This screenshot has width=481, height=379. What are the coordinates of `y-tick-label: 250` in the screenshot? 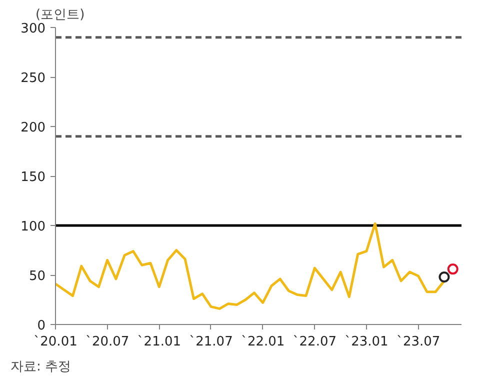 It's located at (33, 78).